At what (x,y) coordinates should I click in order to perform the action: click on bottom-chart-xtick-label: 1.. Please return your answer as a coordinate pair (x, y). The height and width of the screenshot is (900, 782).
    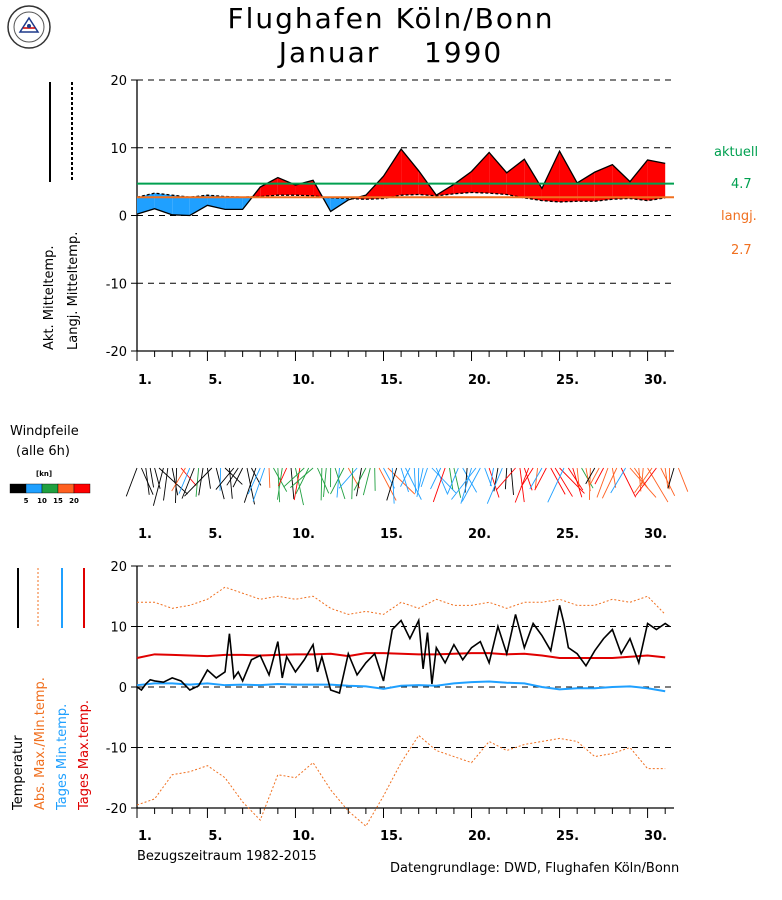
    Looking at the image, I should click on (145, 836).